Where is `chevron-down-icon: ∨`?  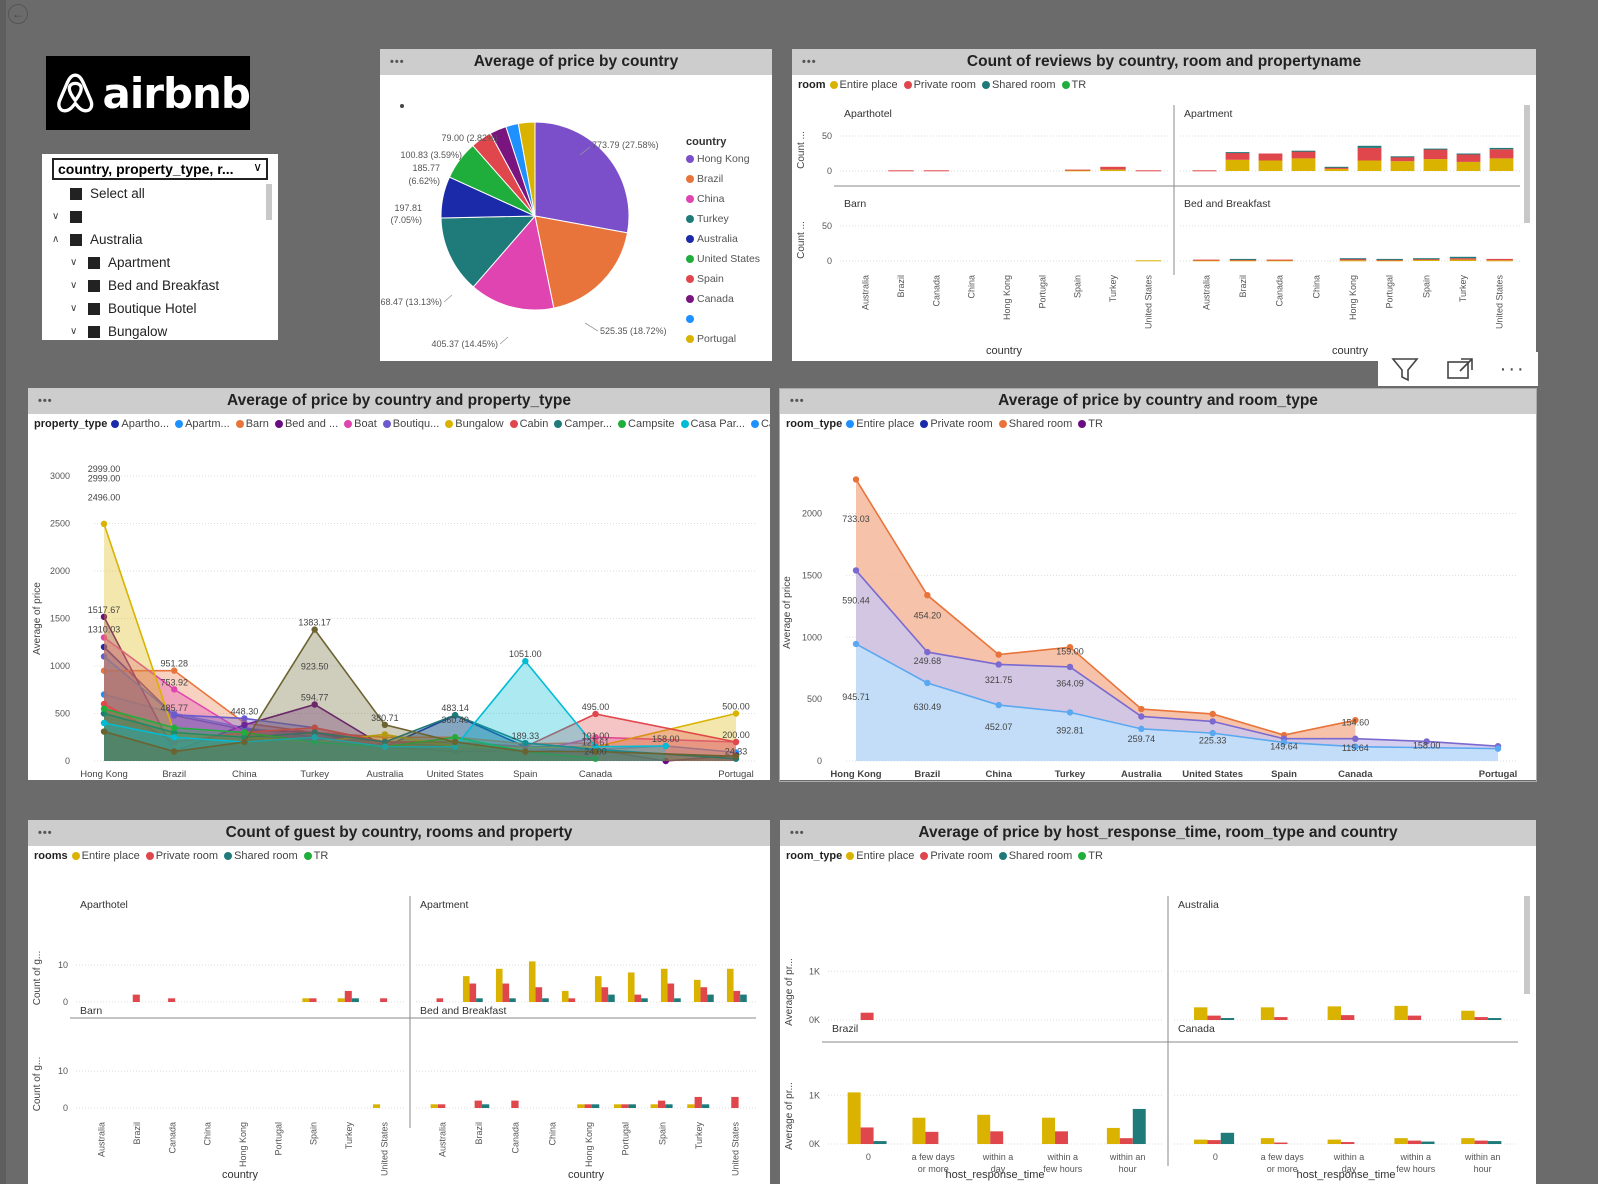
chevron-down-icon: ∨ is located at coordinates (257, 167).